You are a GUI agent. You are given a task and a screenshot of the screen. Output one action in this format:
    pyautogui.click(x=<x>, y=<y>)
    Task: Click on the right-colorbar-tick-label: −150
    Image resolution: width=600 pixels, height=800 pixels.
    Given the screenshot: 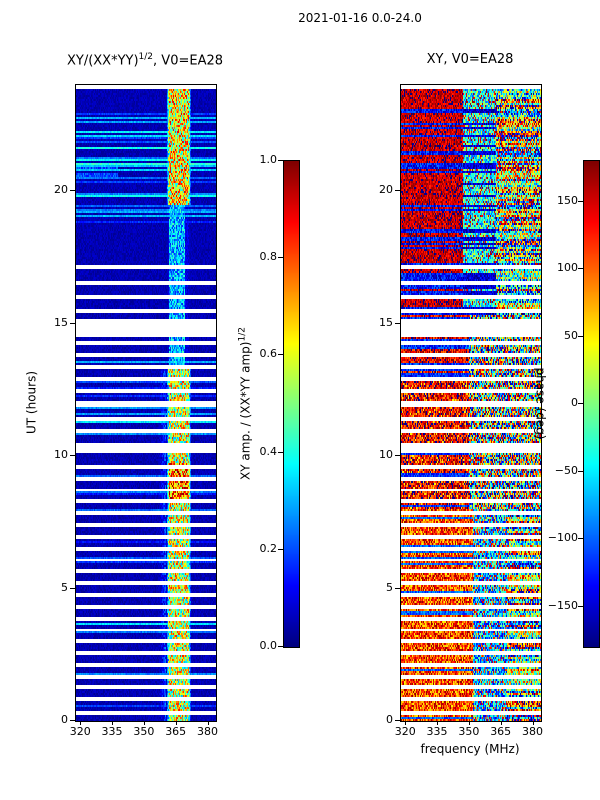 What is the action you would take?
    pyautogui.click(x=562, y=605)
    